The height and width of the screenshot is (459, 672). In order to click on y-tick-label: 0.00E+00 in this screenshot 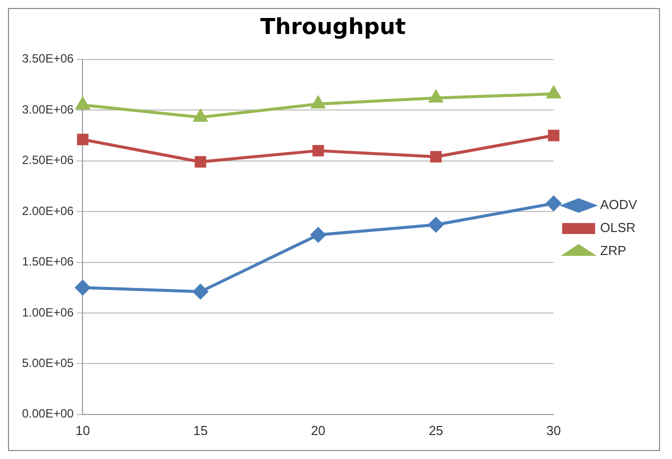, I will do `click(48, 413)`.